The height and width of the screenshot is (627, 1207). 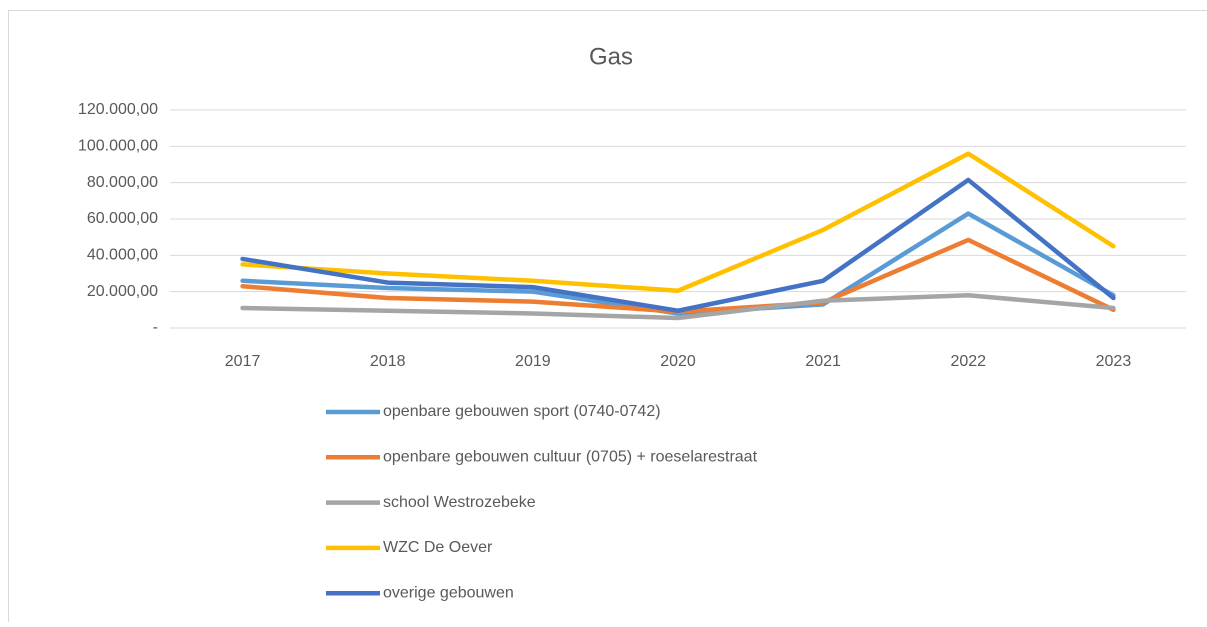 What do you see at coordinates (522, 411) in the screenshot?
I see `legend-label: openbare gebouwen sport (0740-0742)` at bounding box center [522, 411].